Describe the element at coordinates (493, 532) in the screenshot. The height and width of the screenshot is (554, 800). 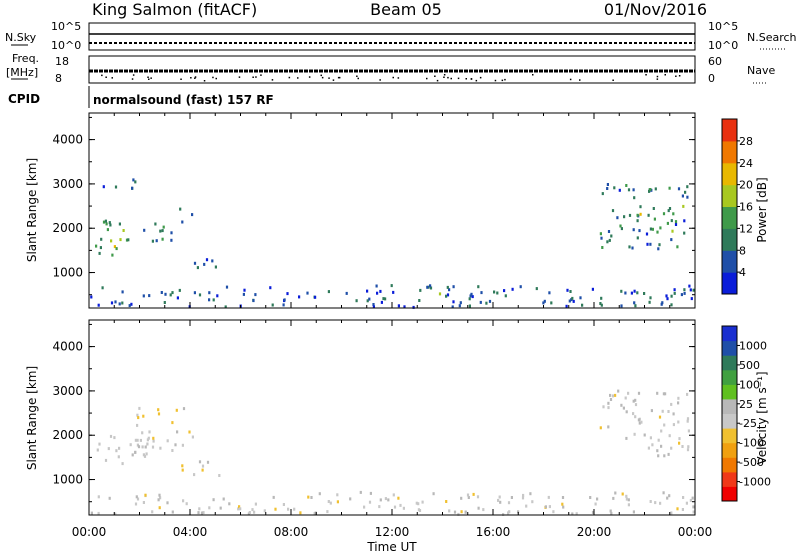
I see `x-tick-label: 16:00` at that location.